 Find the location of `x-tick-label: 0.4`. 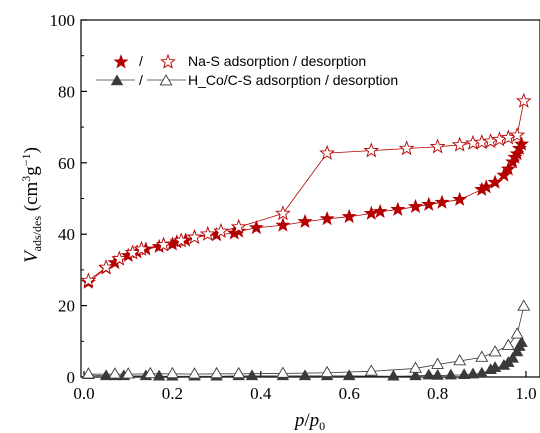

x-tick-label: 0.4 is located at coordinates (261, 393).